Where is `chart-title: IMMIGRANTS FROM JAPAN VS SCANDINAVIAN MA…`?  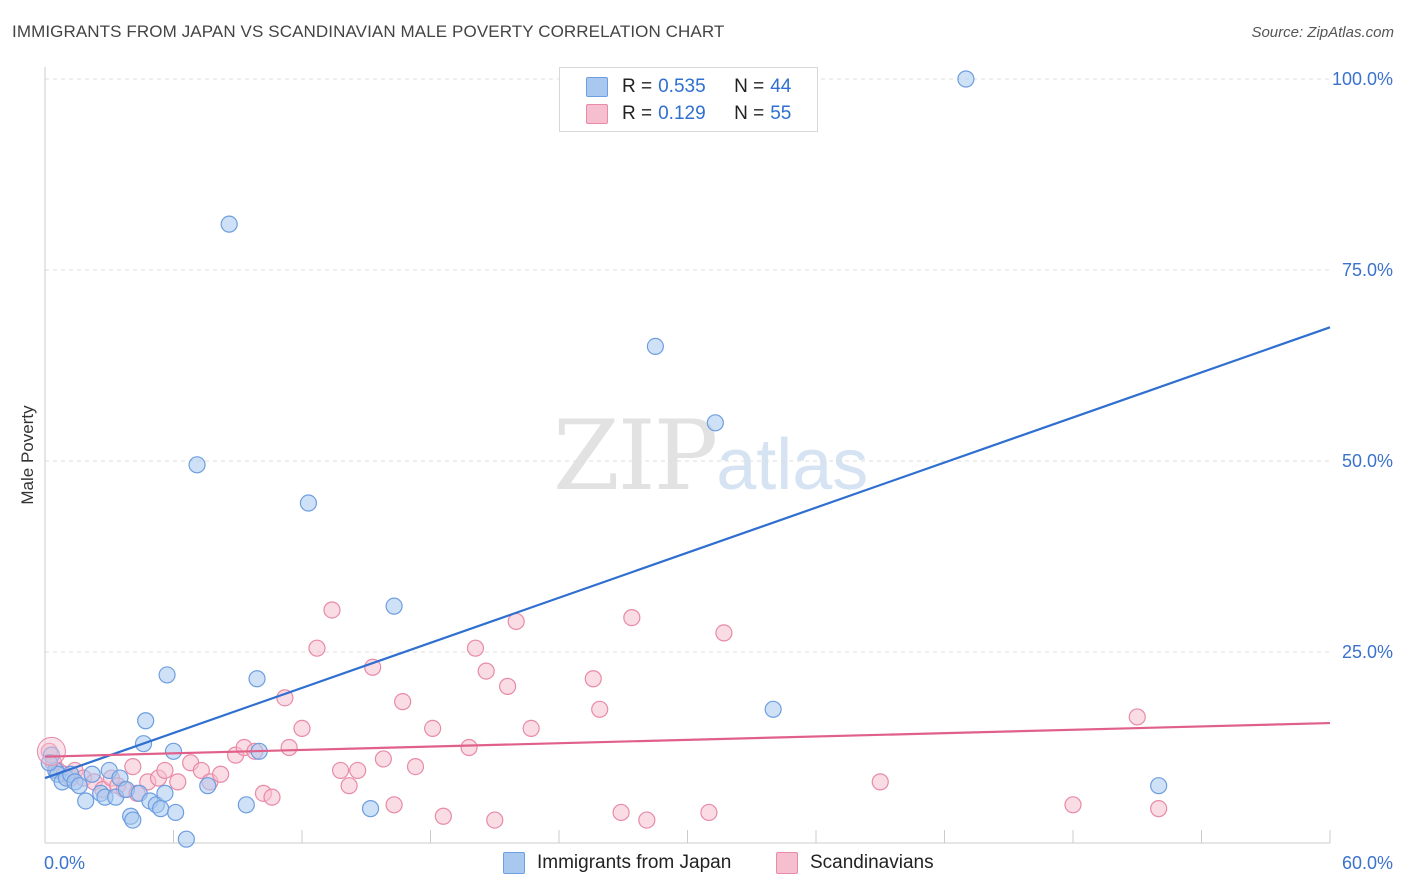
chart-title: IMMIGRANTS FROM JAPAN VS SCANDINAVIAN MA… is located at coordinates (368, 31).